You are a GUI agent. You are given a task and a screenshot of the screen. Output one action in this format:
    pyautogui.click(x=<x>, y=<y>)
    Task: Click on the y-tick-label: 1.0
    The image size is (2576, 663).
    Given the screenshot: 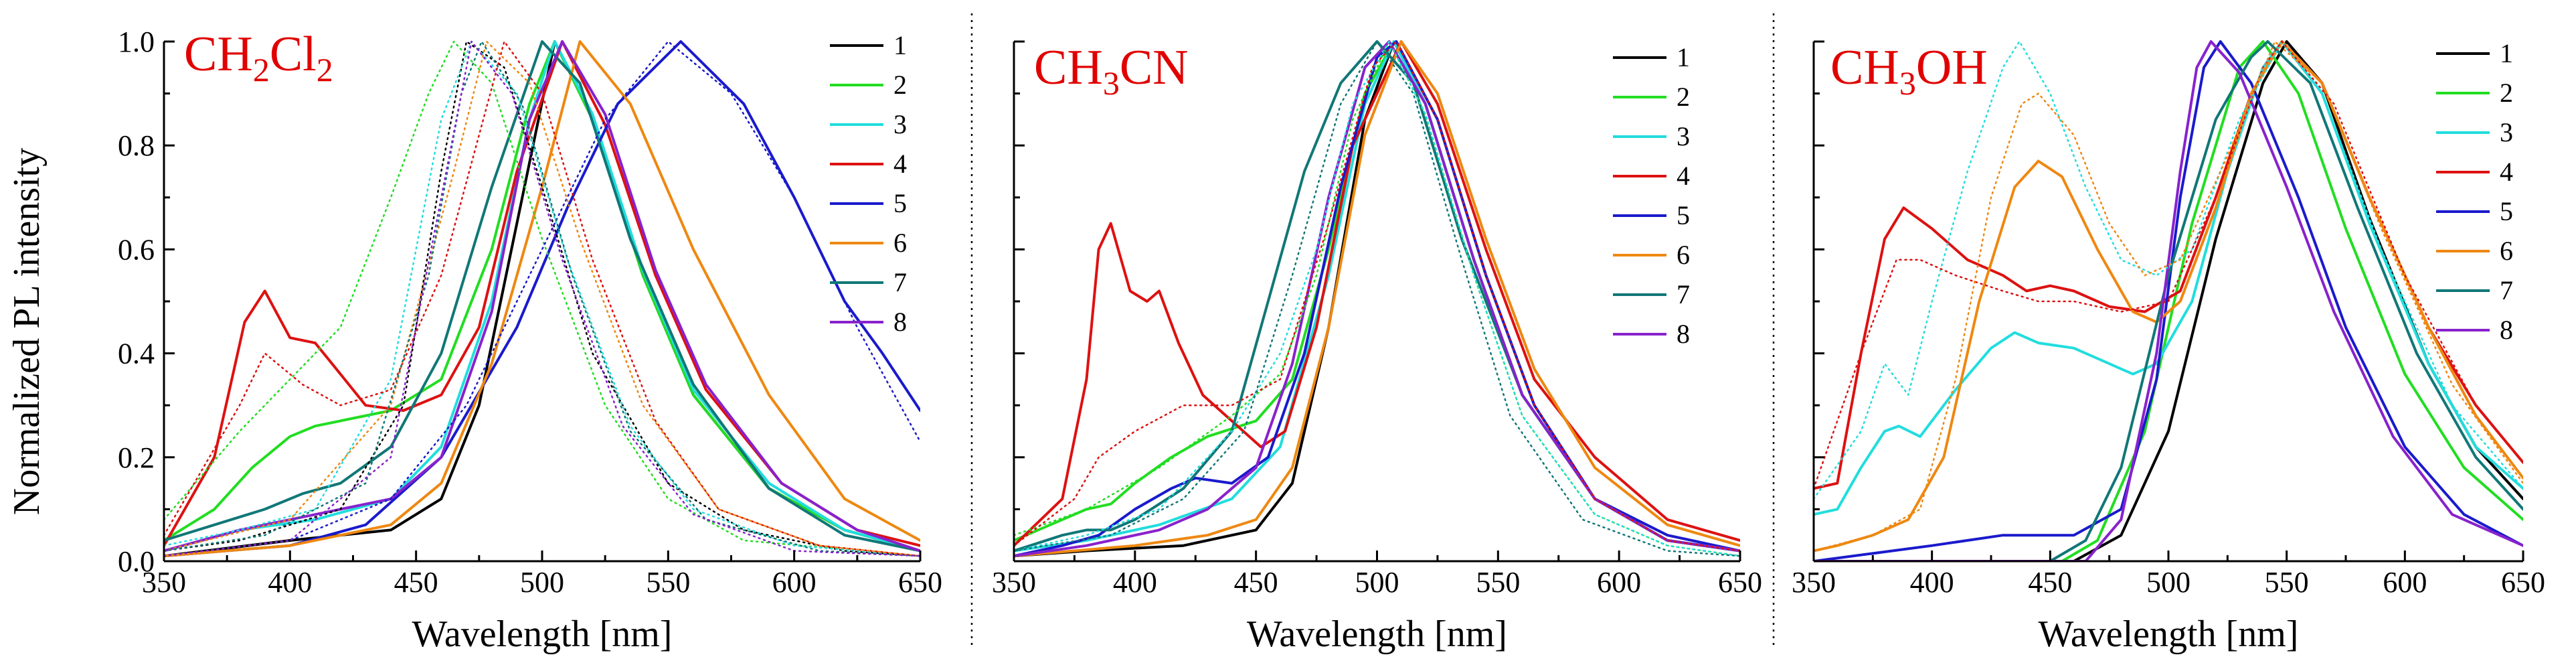 What is the action you would take?
    pyautogui.click(x=136, y=41)
    